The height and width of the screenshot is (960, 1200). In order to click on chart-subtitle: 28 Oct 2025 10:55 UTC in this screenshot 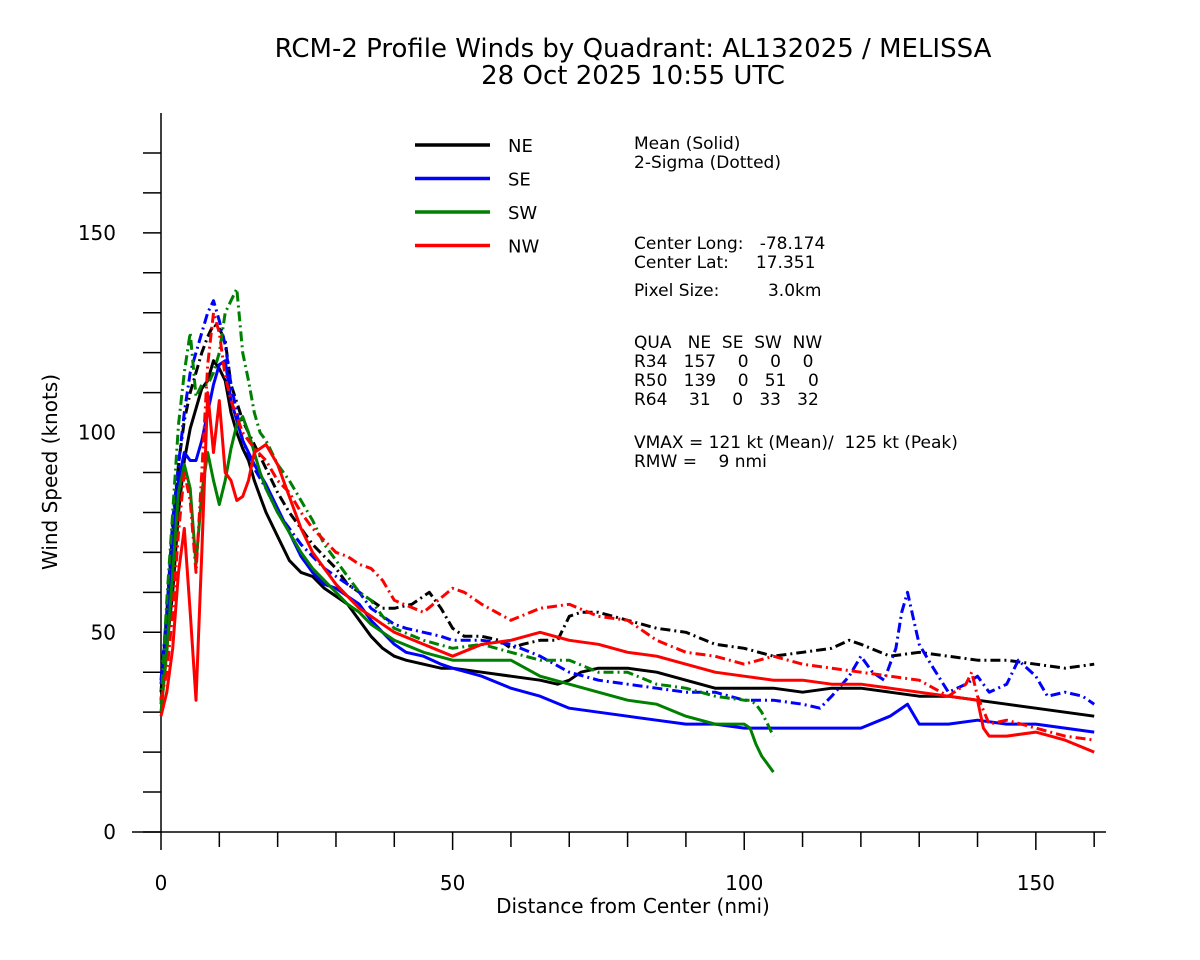, I will do `click(633, 76)`.